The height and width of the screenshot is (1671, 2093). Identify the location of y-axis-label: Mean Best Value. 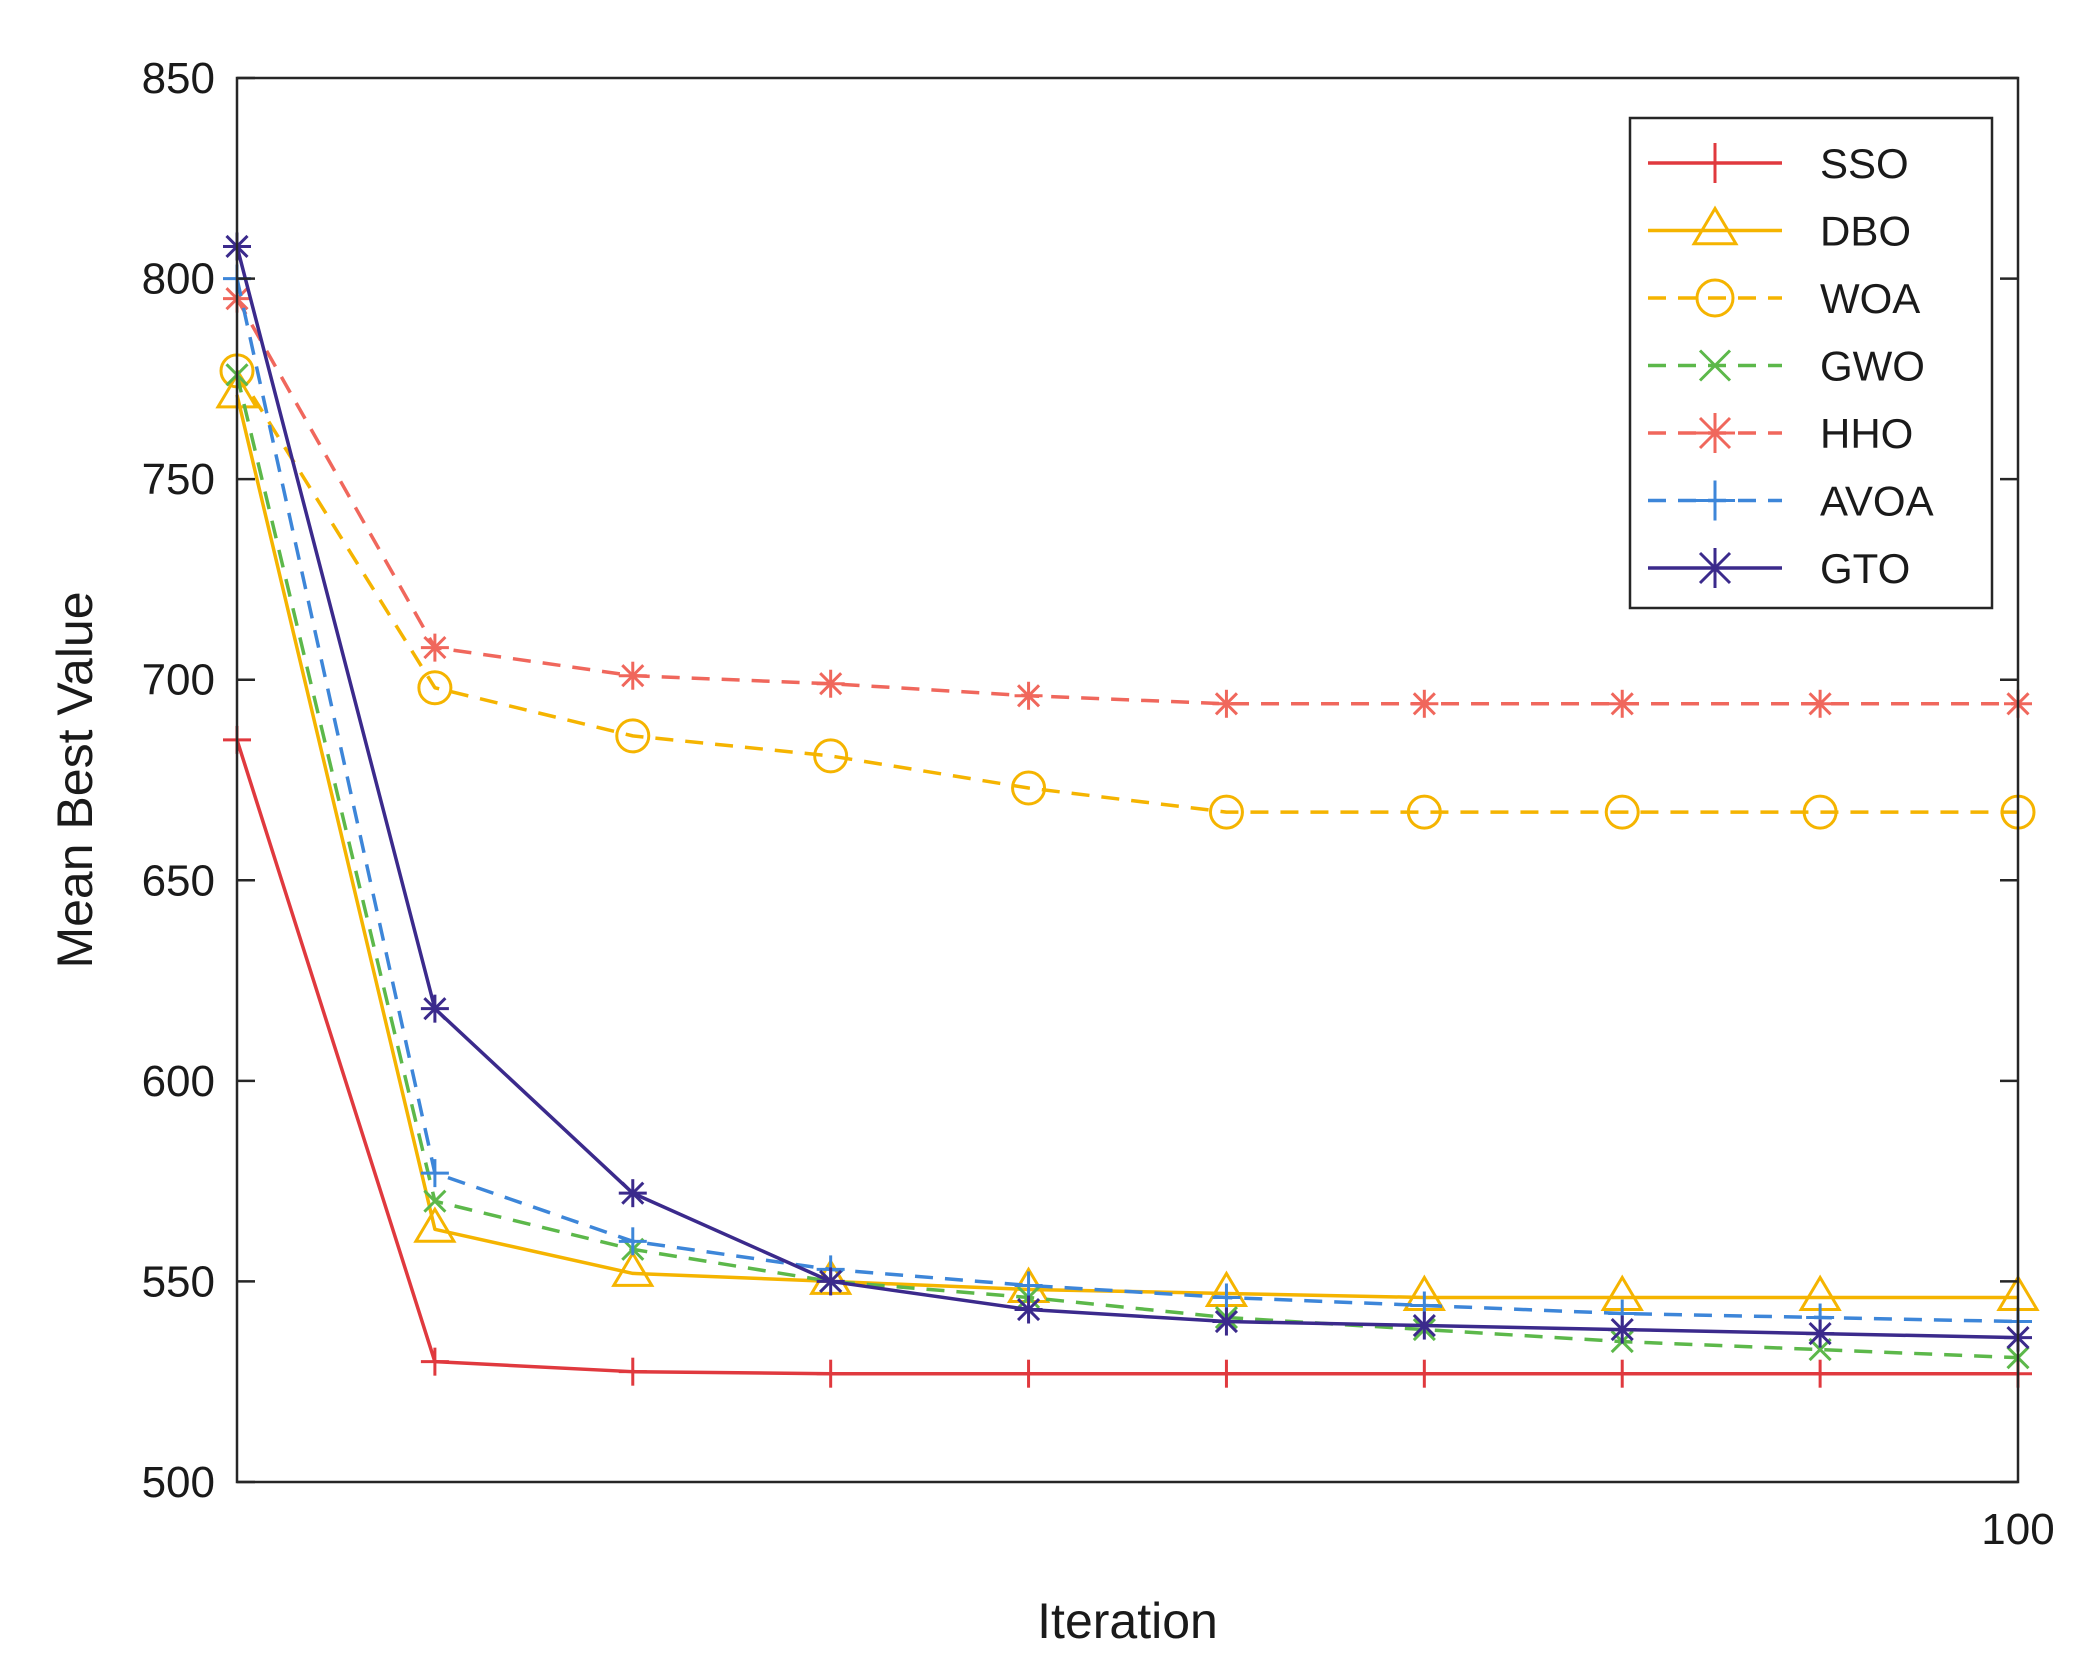
(75, 779).